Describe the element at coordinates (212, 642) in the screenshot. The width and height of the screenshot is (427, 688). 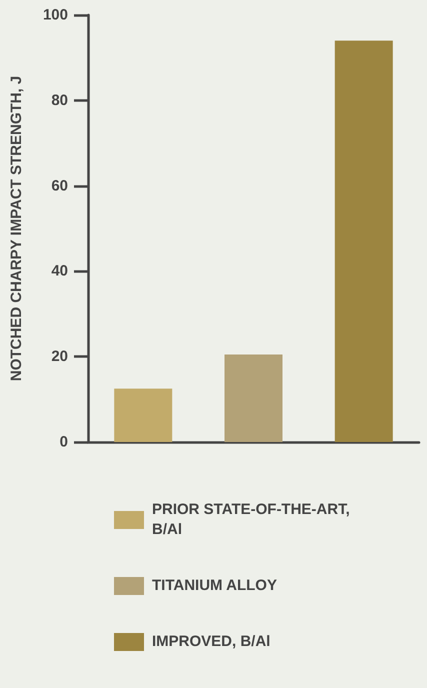
I see `legend-label: IMPROVED, B/Al` at that location.